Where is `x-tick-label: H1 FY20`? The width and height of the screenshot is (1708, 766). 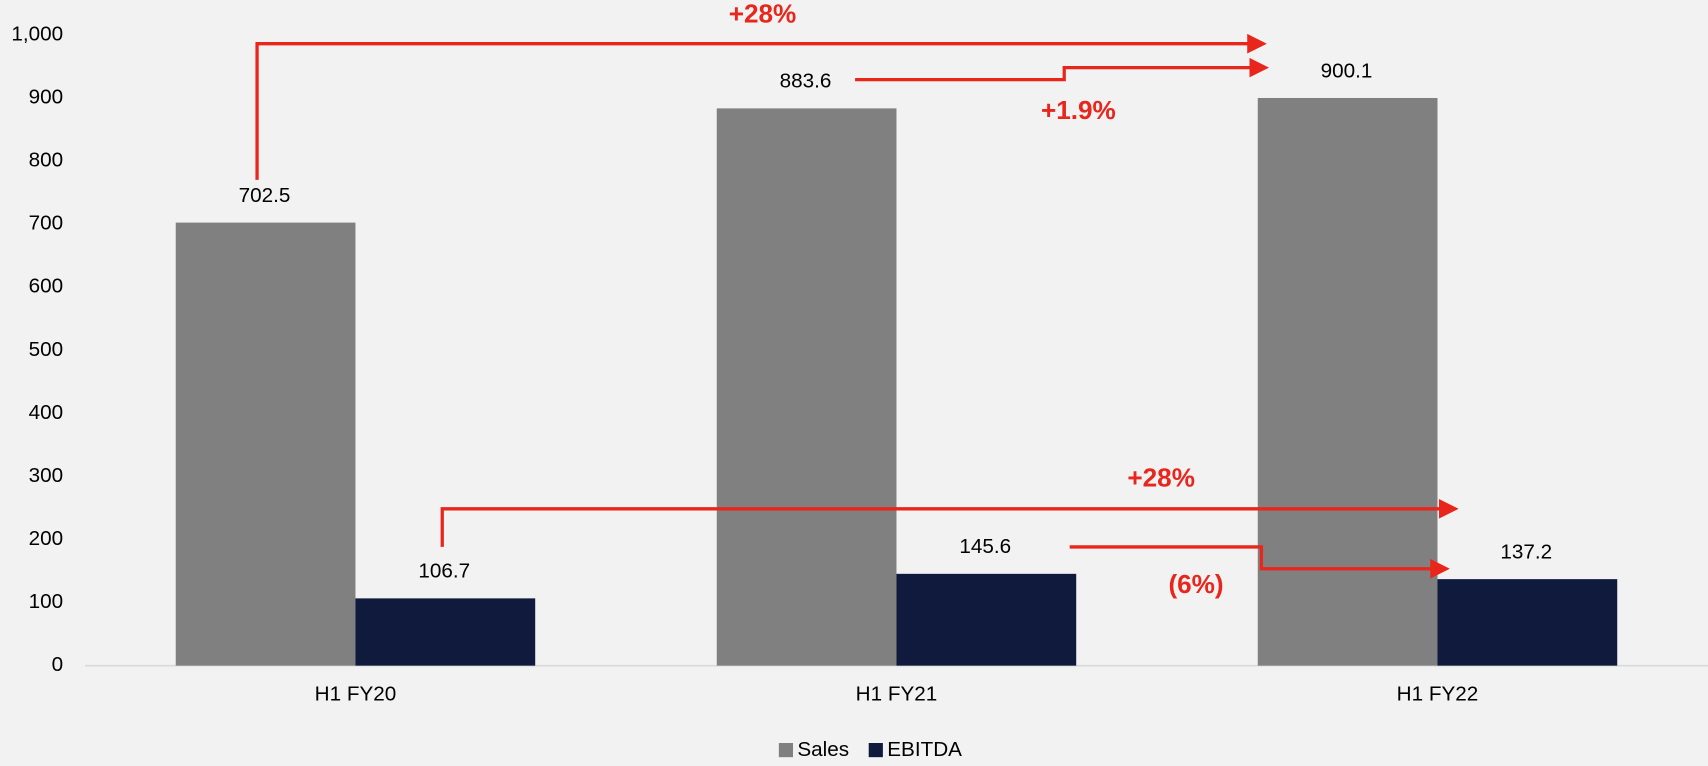 x-tick-label: H1 FY20 is located at coordinates (356, 694).